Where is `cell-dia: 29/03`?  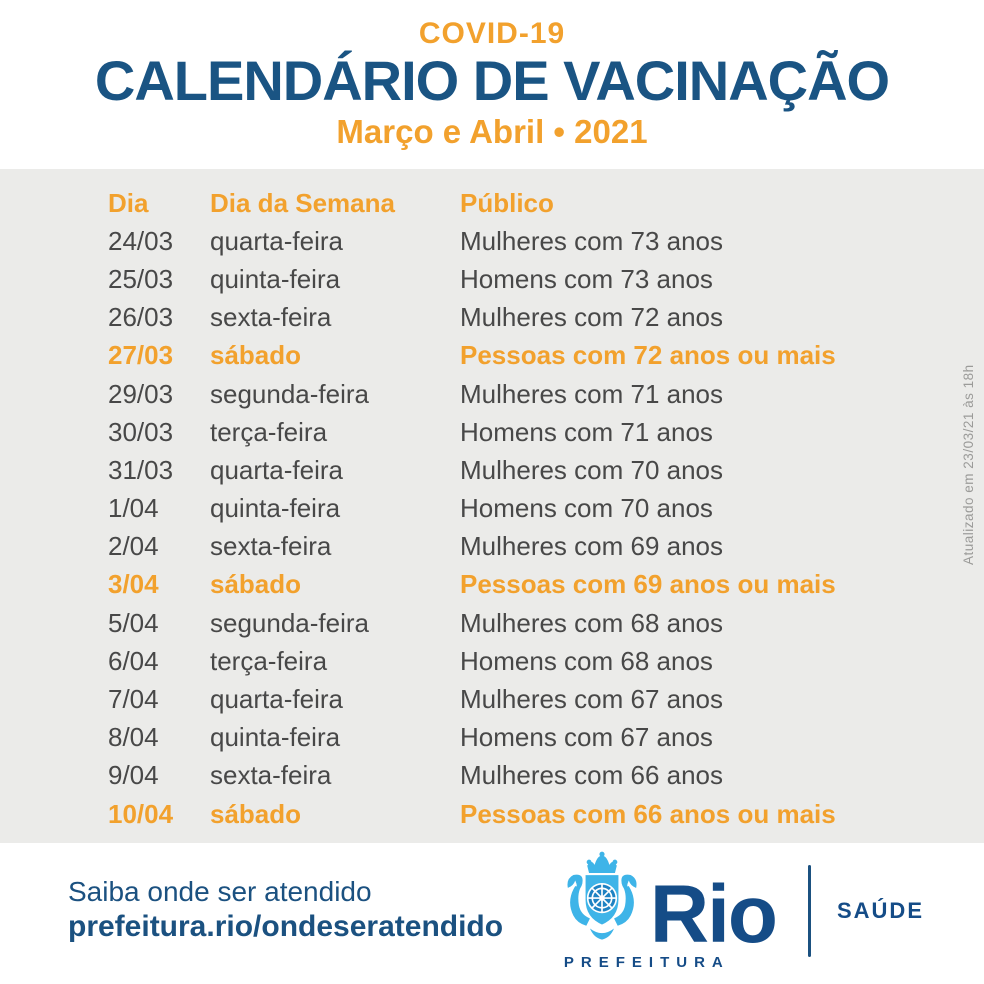
cell-dia: 29/03 is located at coordinates (141, 393).